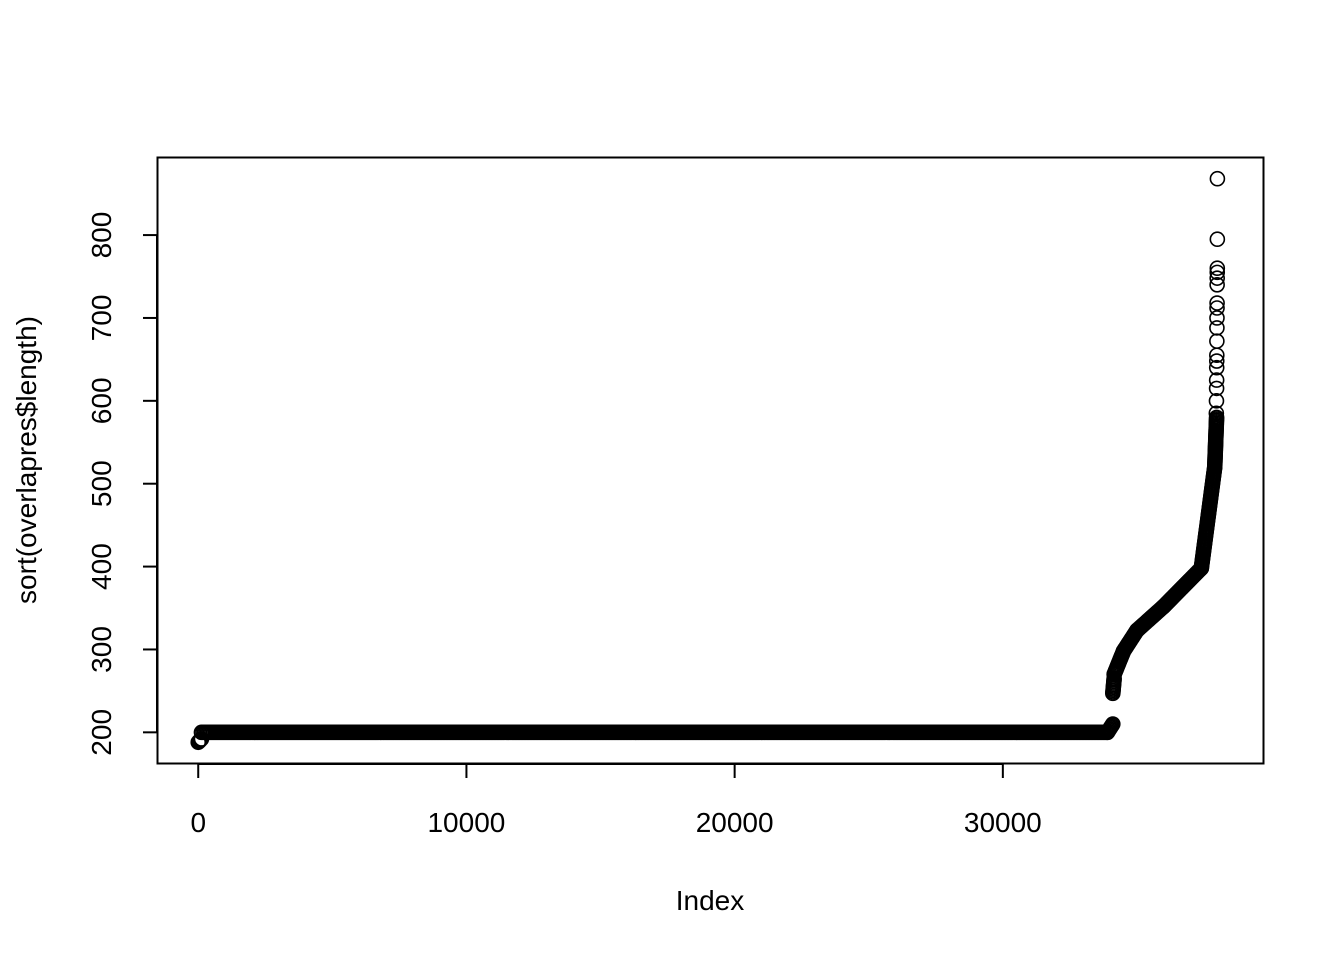  I want to click on x-tick-label: 20000, so click(735, 822).